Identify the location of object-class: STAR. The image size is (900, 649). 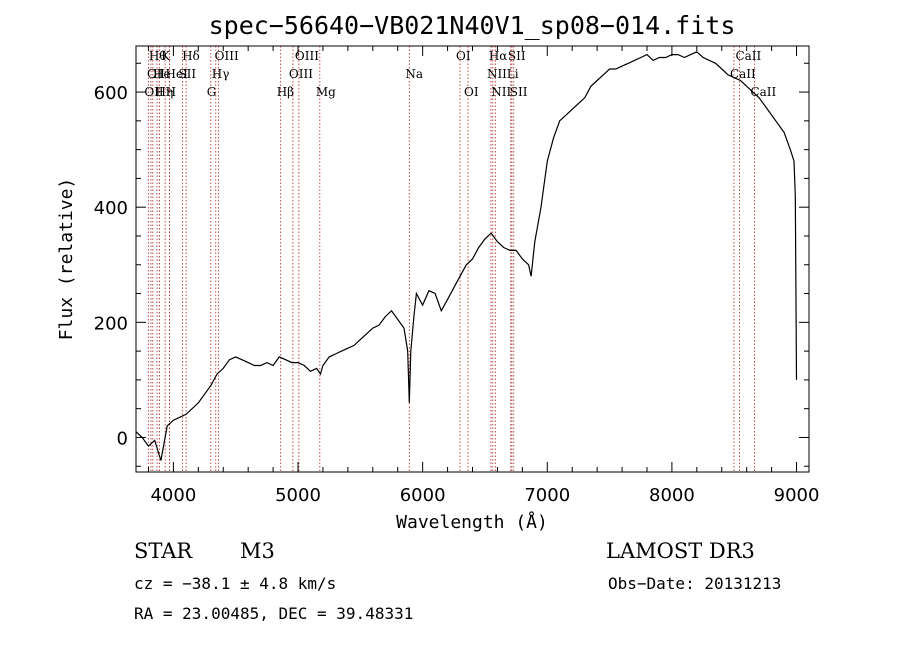
(163, 551).